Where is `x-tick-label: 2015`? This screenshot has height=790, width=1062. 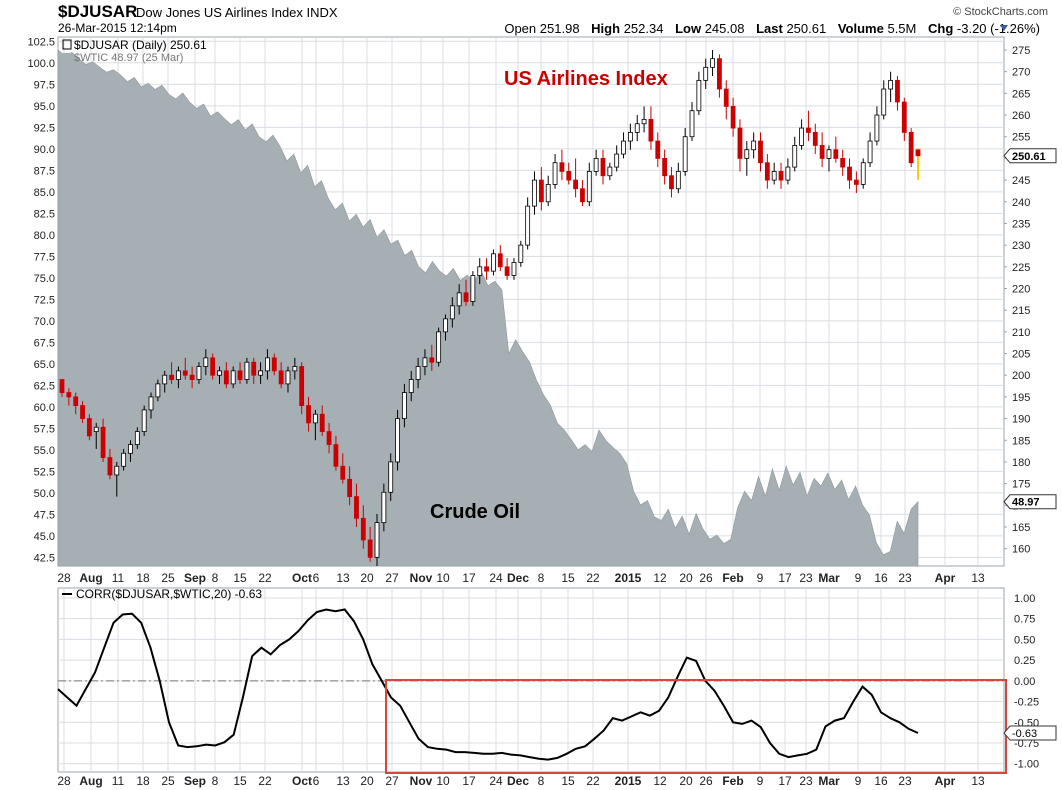
x-tick-label: 2015 is located at coordinates (628, 781).